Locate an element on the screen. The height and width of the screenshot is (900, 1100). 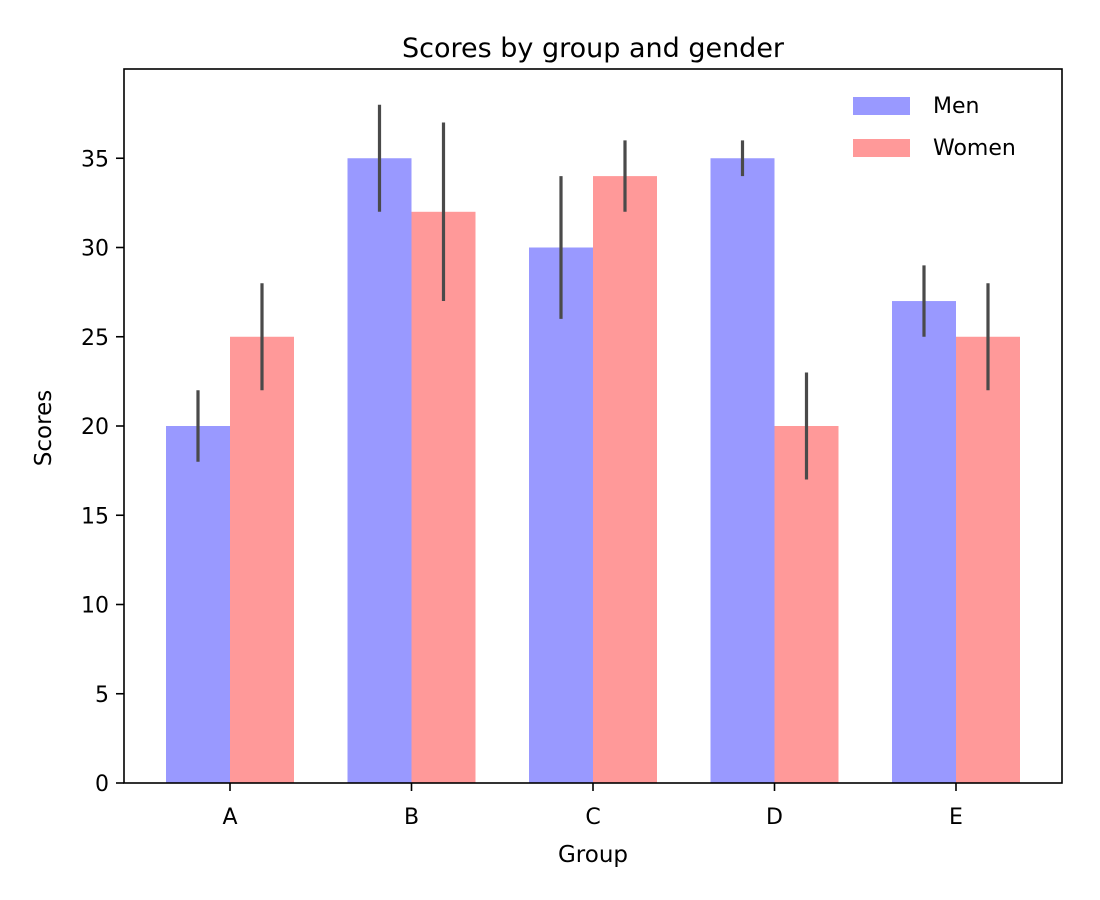
bar-women-b is located at coordinates (443, 497).